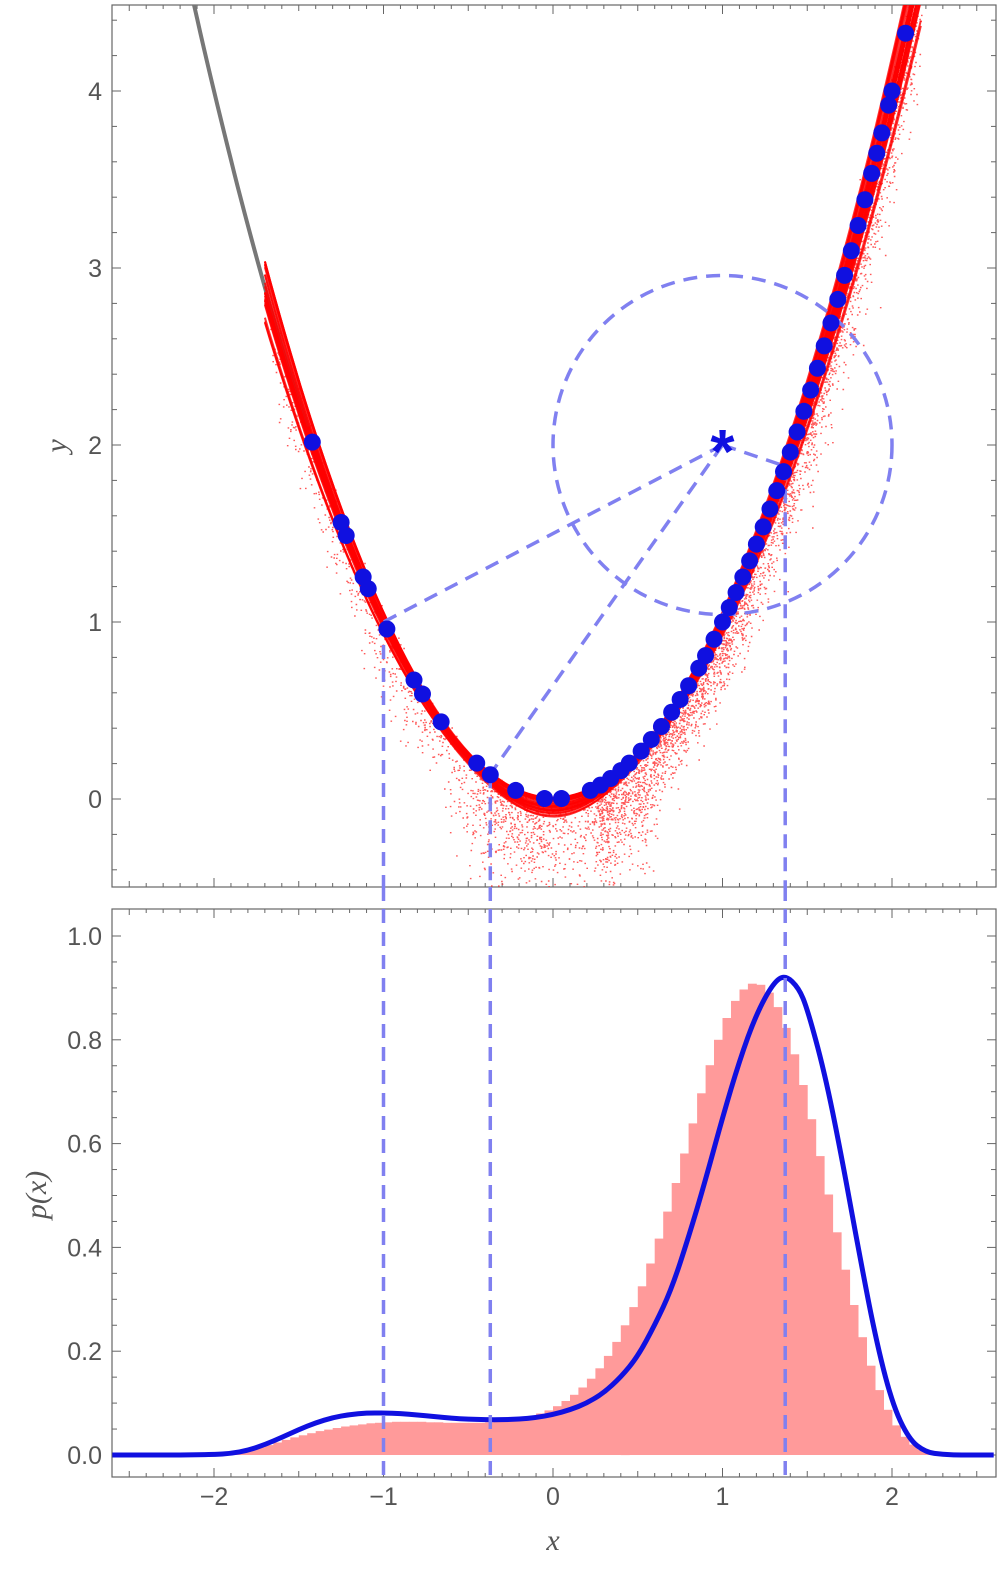  What do you see at coordinates (84, 1196) in the screenshot?
I see `bottom-y-tick-labels: 0.0 0.2 0.4 0.6 0.8 1.0` at bounding box center [84, 1196].